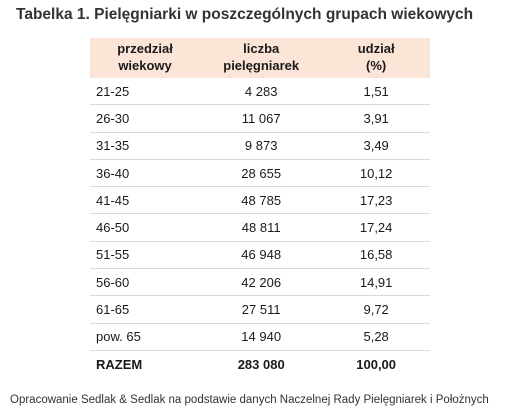  Describe the element at coordinates (376, 309) in the screenshot. I see `share-cell: 9,72` at that location.